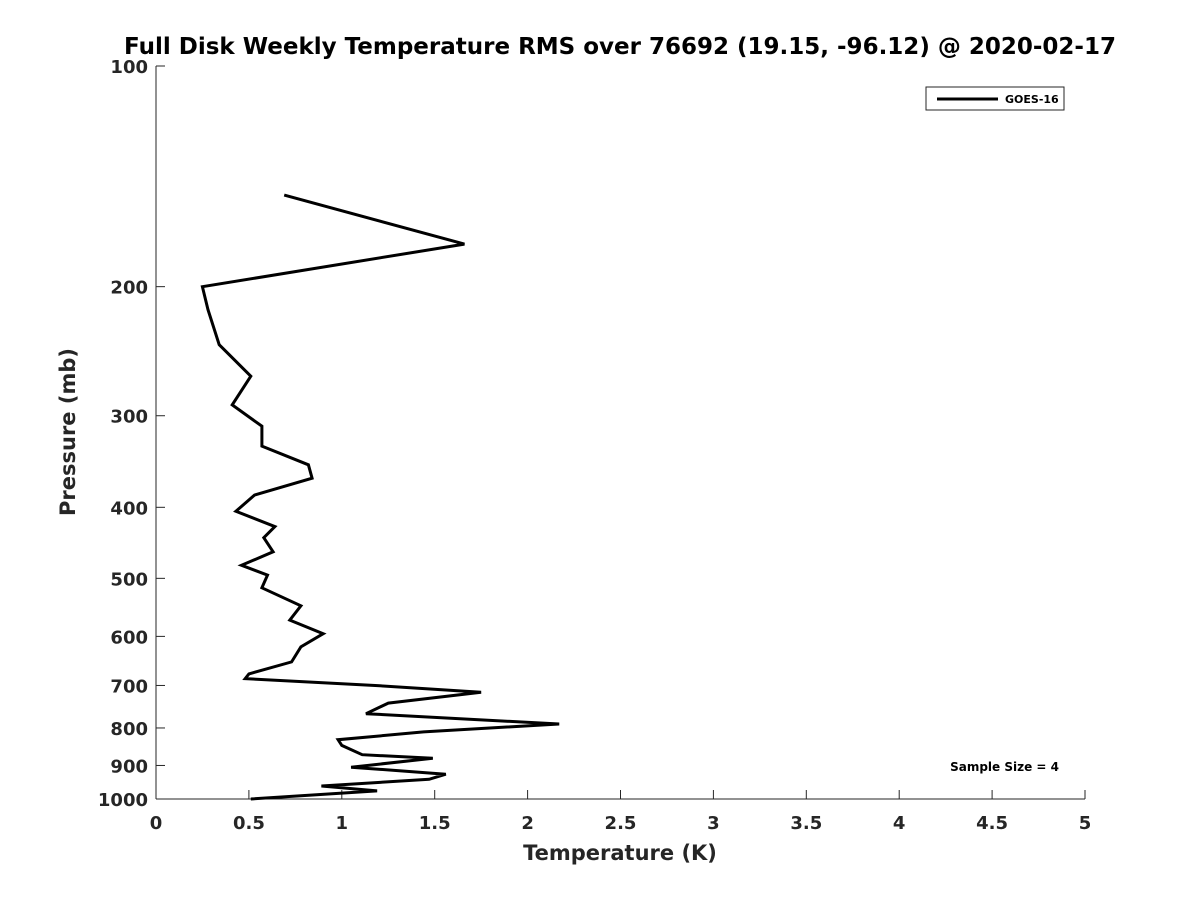 Image resolution: width=1200 pixels, height=900 pixels. Describe the element at coordinates (131, 434) in the screenshot. I see `y-ticks: 100 200 300 400 500 600 700 800 900 1000` at that location.